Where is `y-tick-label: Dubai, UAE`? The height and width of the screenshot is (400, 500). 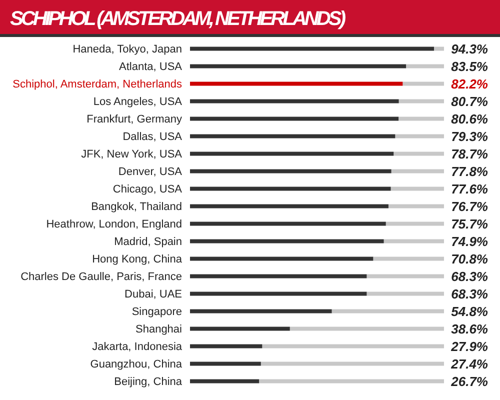 y-tick-label: Dubai, UAE is located at coordinates (153, 294).